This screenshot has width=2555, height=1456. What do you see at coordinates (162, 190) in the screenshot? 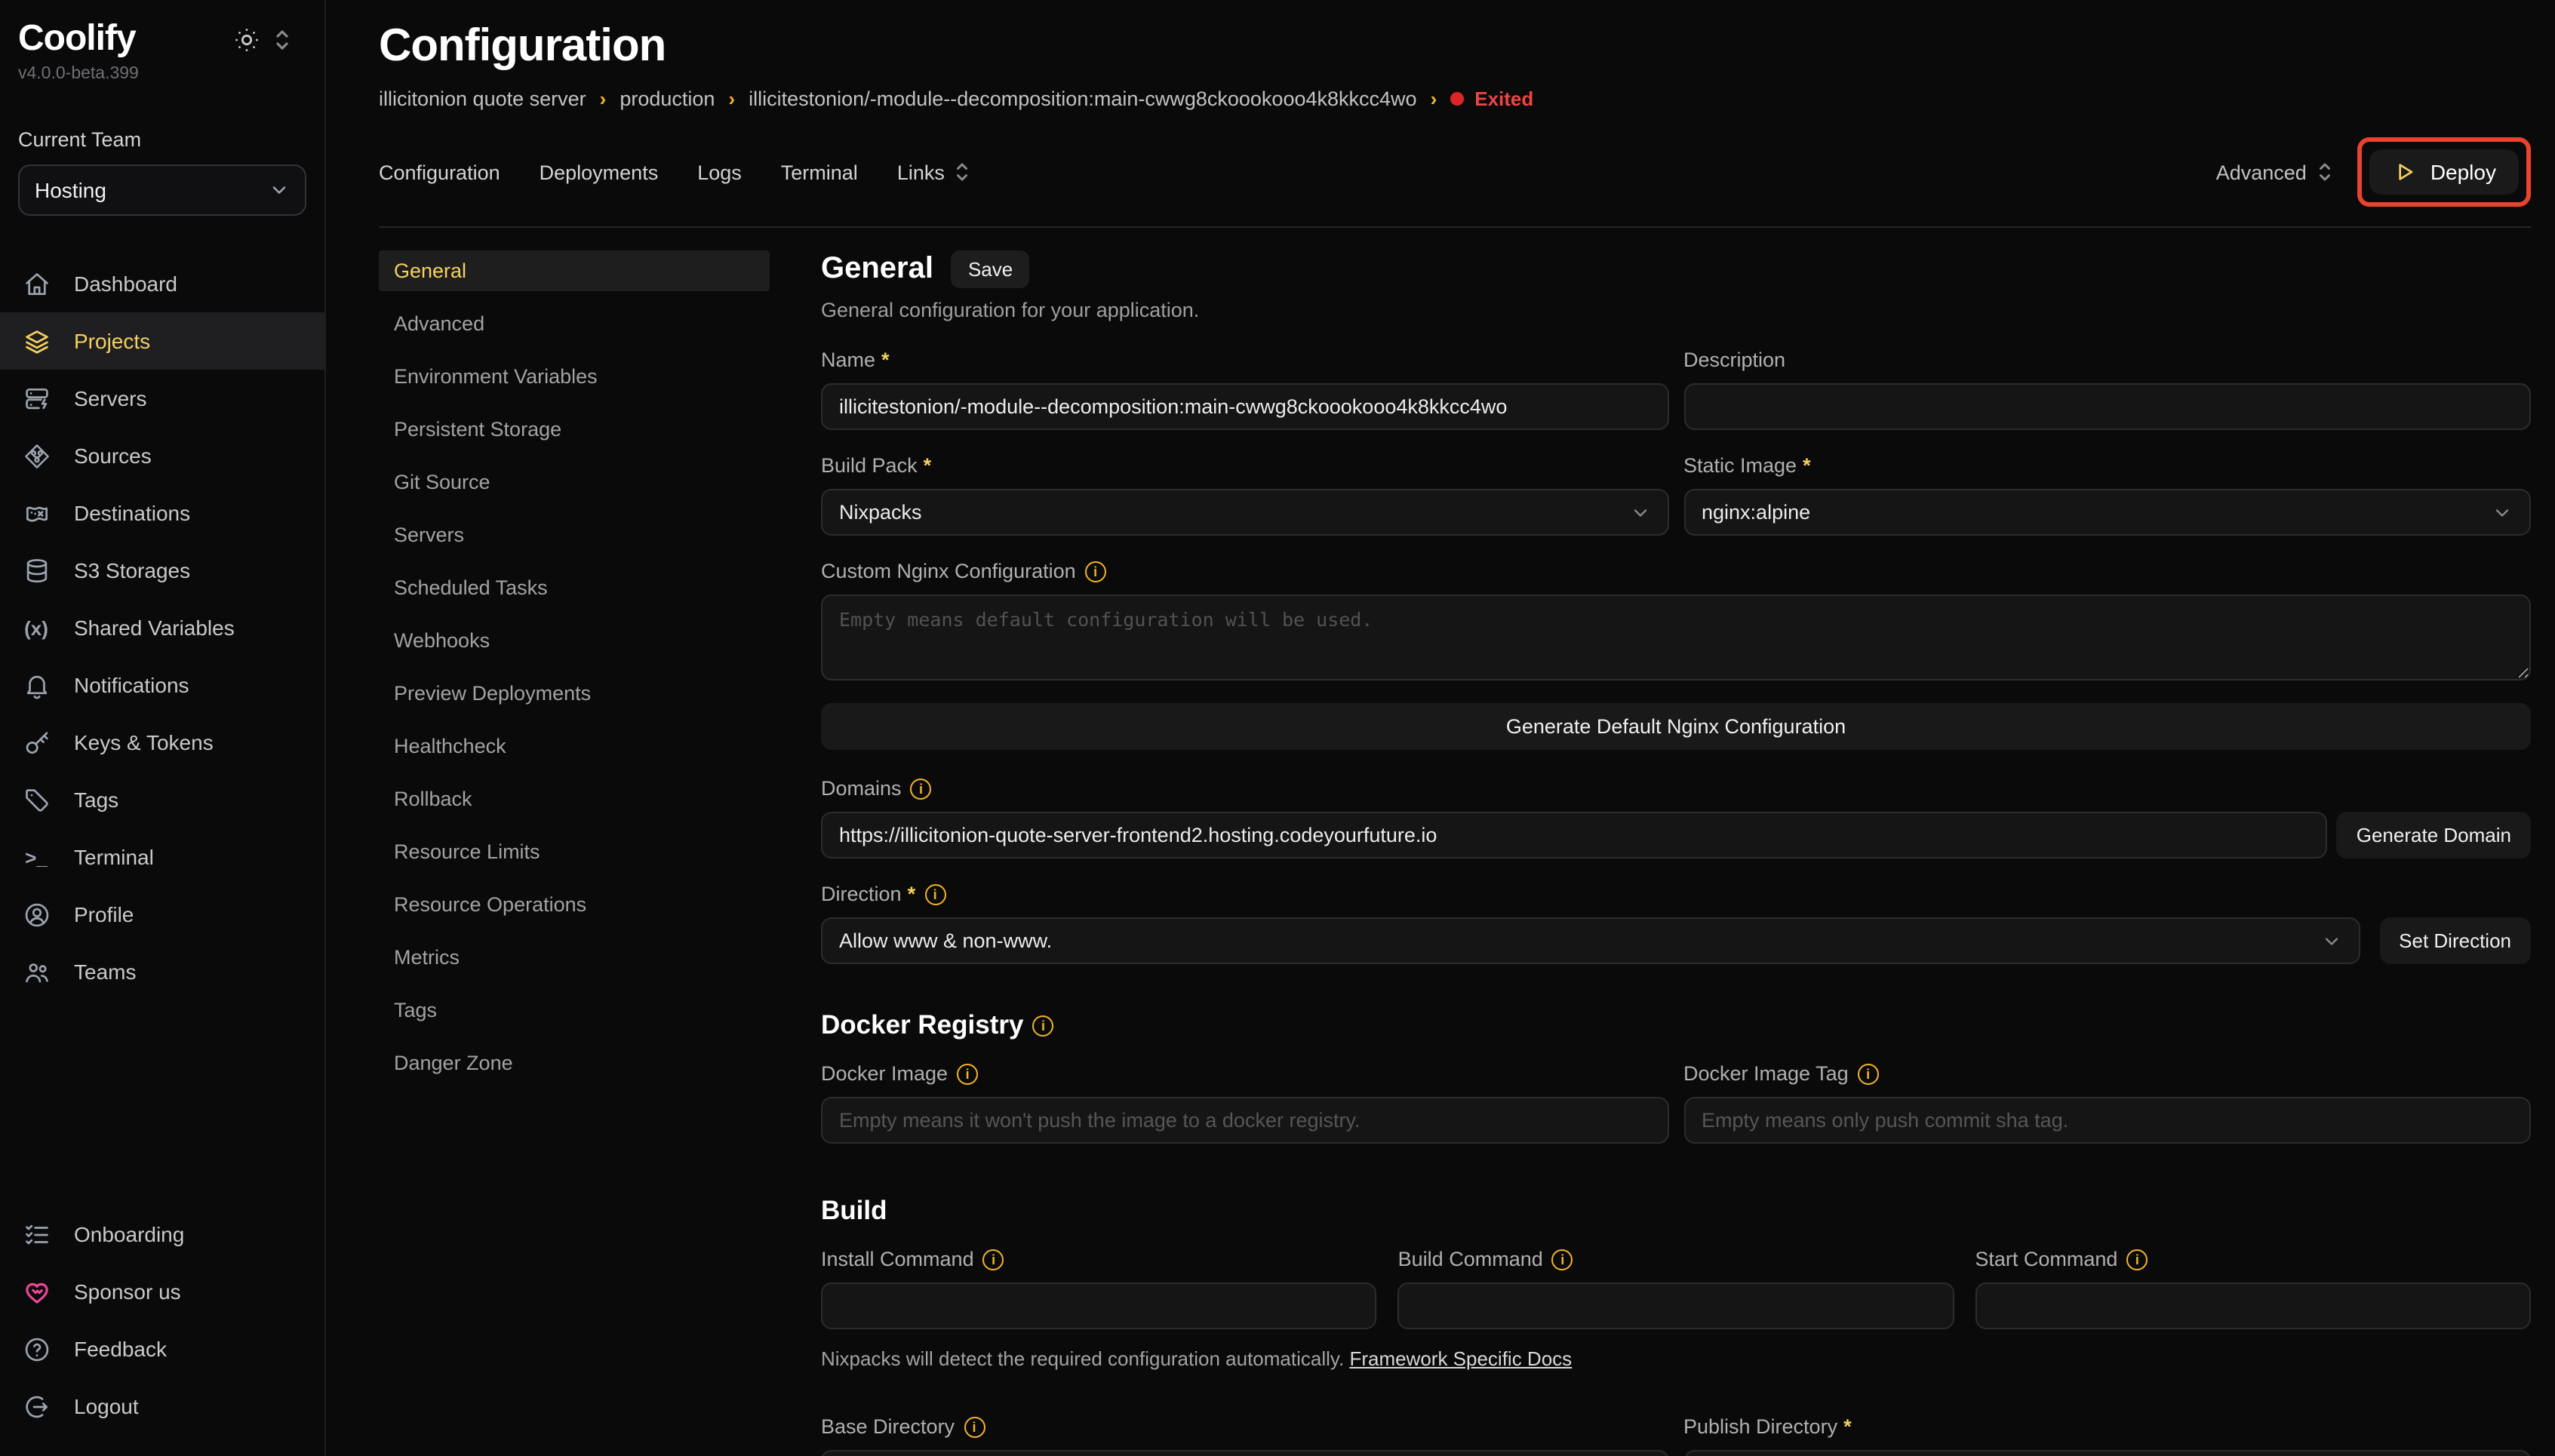
I see `team-select: Hosting` at bounding box center [162, 190].